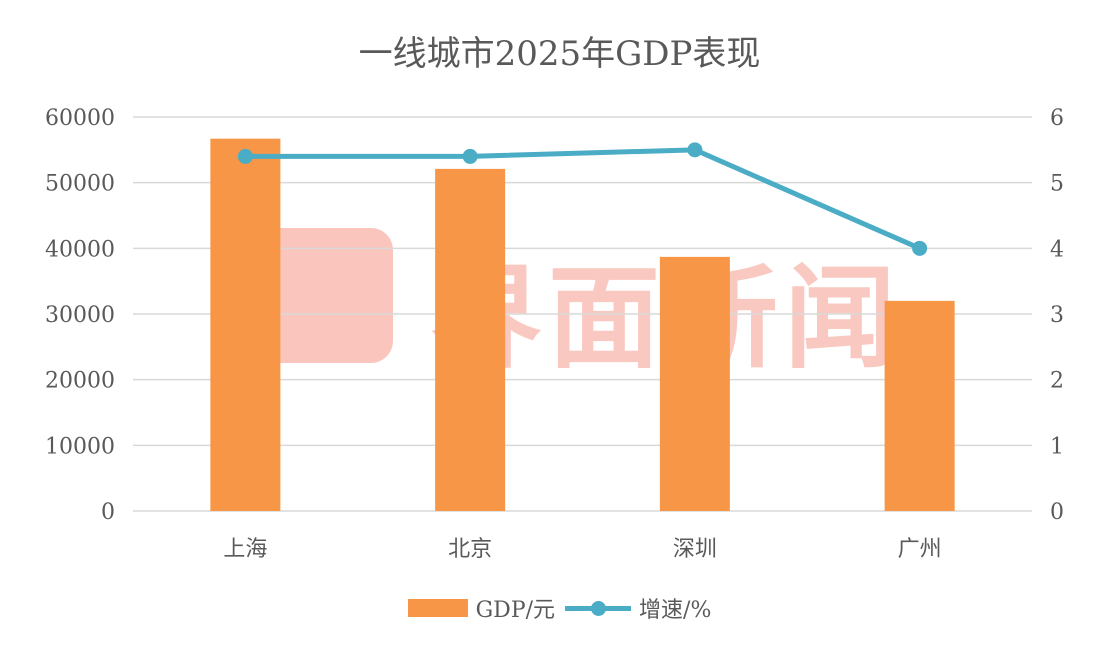 The width and height of the screenshot is (1119, 666). I want to click on x-tick-label: 广州, so click(920, 549).